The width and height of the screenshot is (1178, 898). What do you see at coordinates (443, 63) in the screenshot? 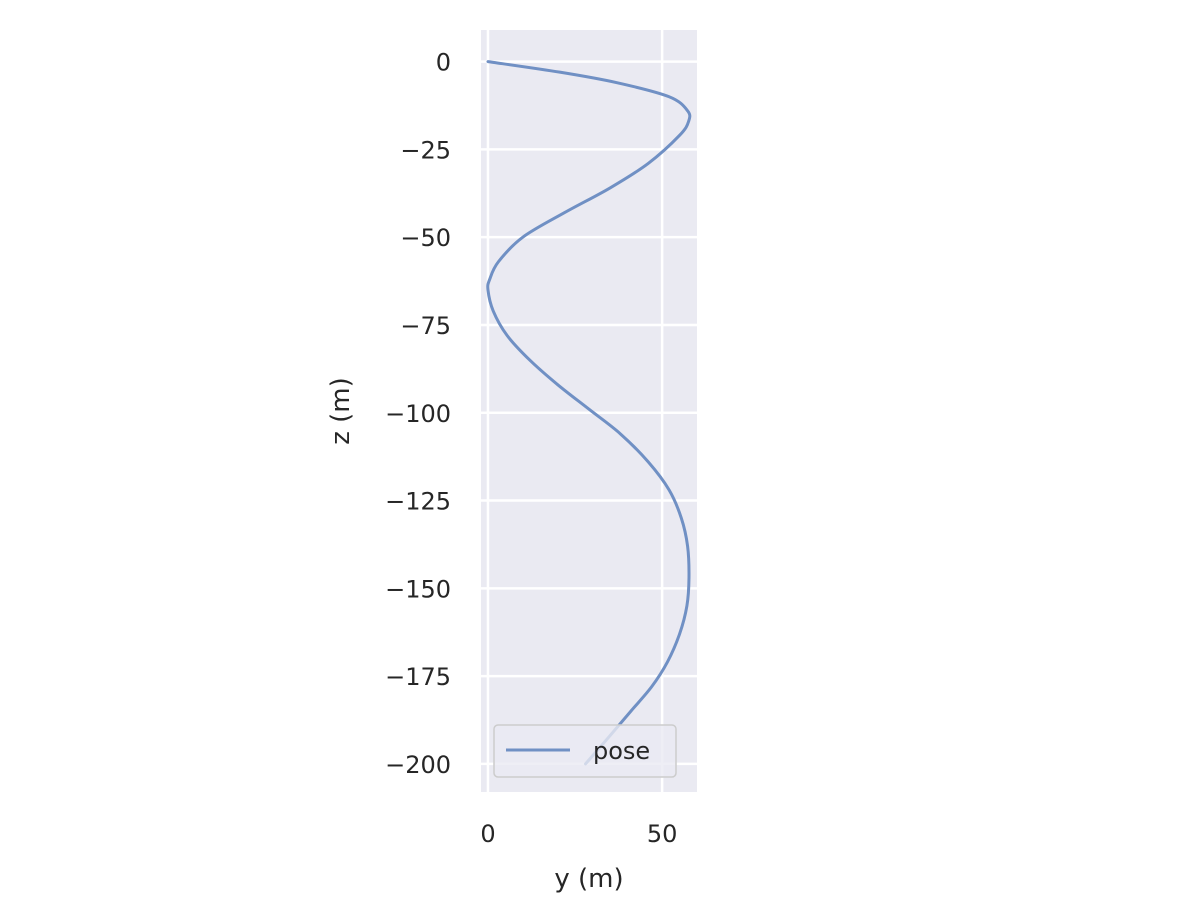
I see `y-tick-label: 0` at bounding box center [443, 63].